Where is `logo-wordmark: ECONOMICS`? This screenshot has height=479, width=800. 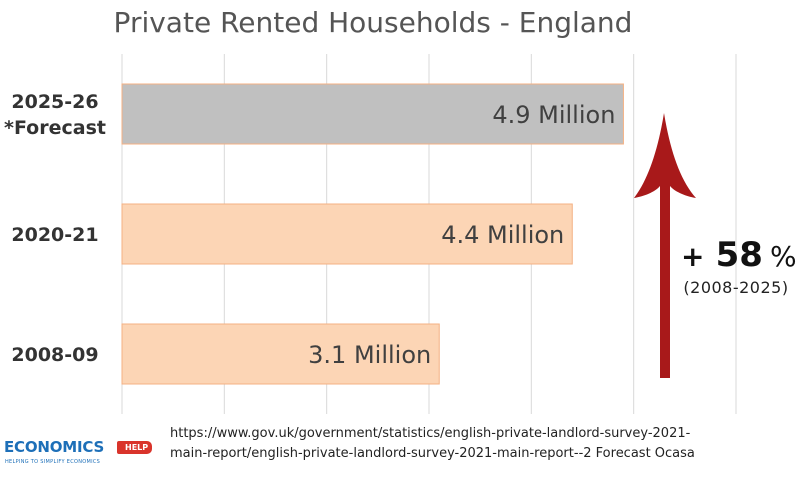 logo-wordmark: ECONOMICS is located at coordinates (54, 447).